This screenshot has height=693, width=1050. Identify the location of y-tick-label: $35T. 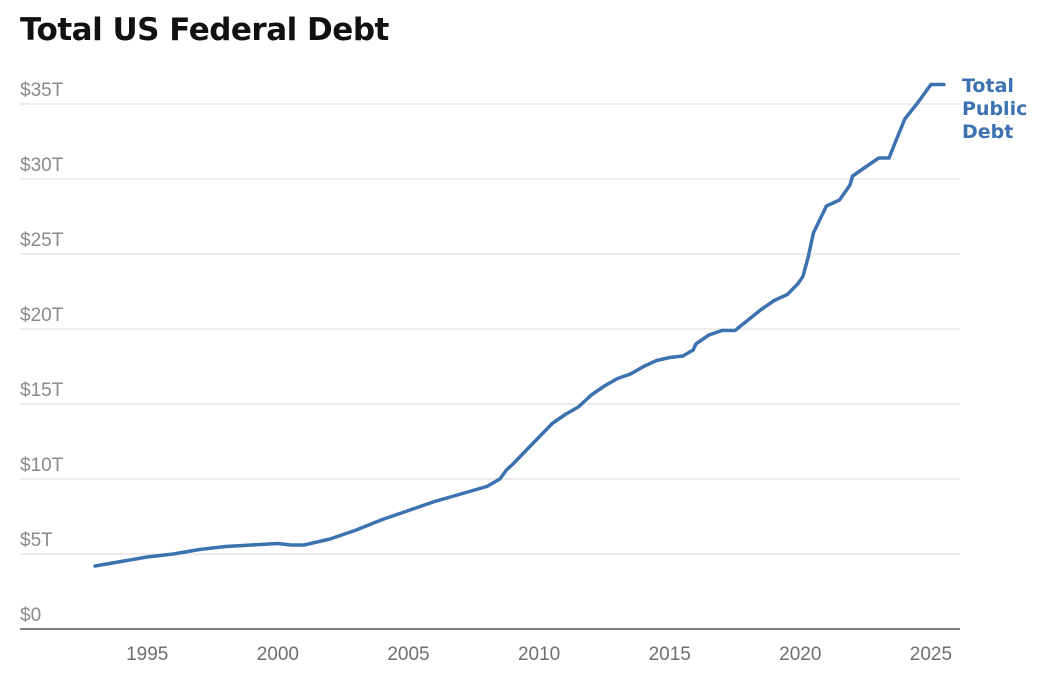
(42, 90).